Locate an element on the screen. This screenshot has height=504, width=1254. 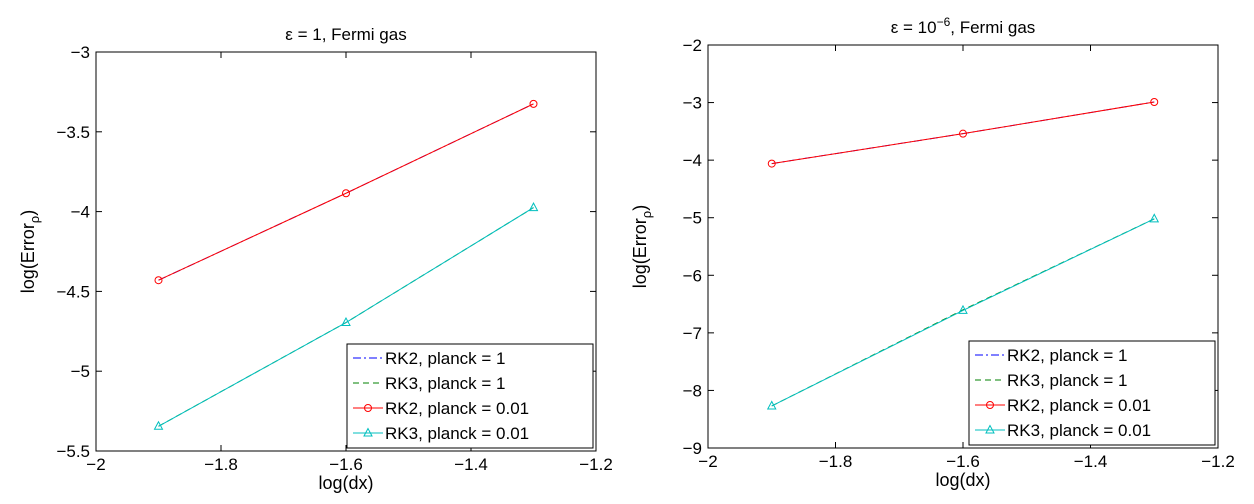
y-tick-label: −8 is located at coordinates (692, 390).